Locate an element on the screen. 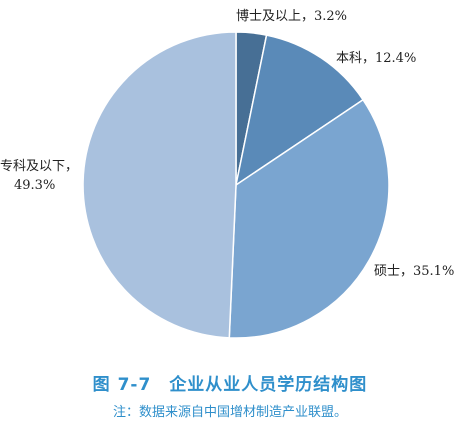  figure-number: 图 7-7 is located at coordinates (122, 385).